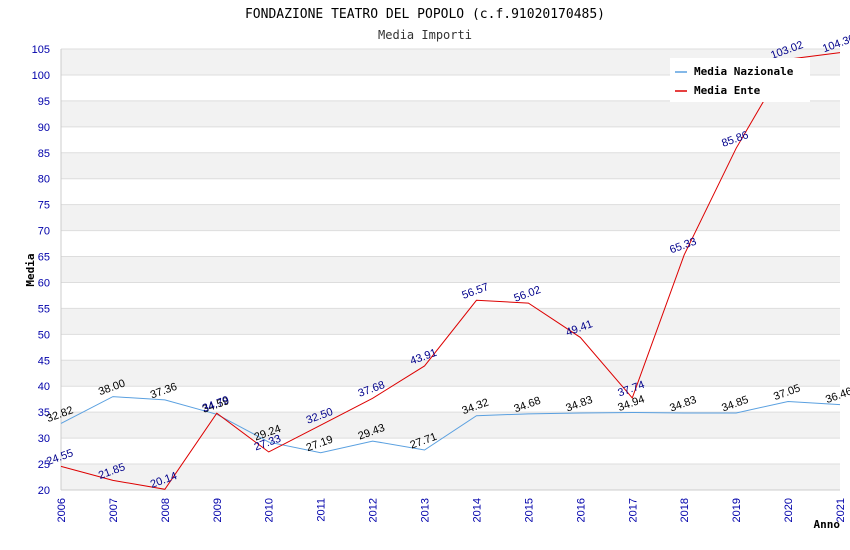 This screenshot has width=850, height=550. Describe the element at coordinates (44, 102) in the screenshot. I see `y-tick-label: 95` at that location.